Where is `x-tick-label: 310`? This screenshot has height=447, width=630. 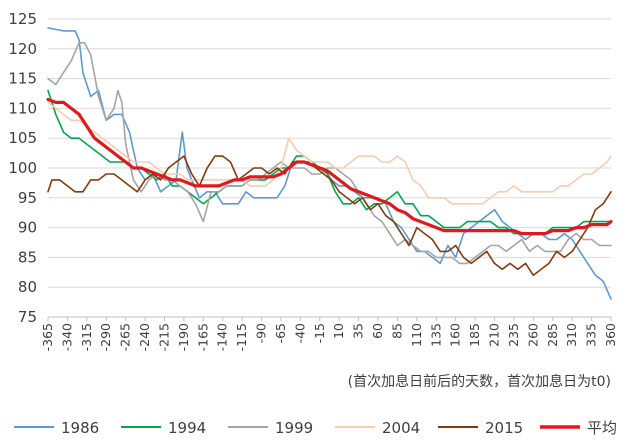 x-tick-label: 310 is located at coordinates (571, 335).